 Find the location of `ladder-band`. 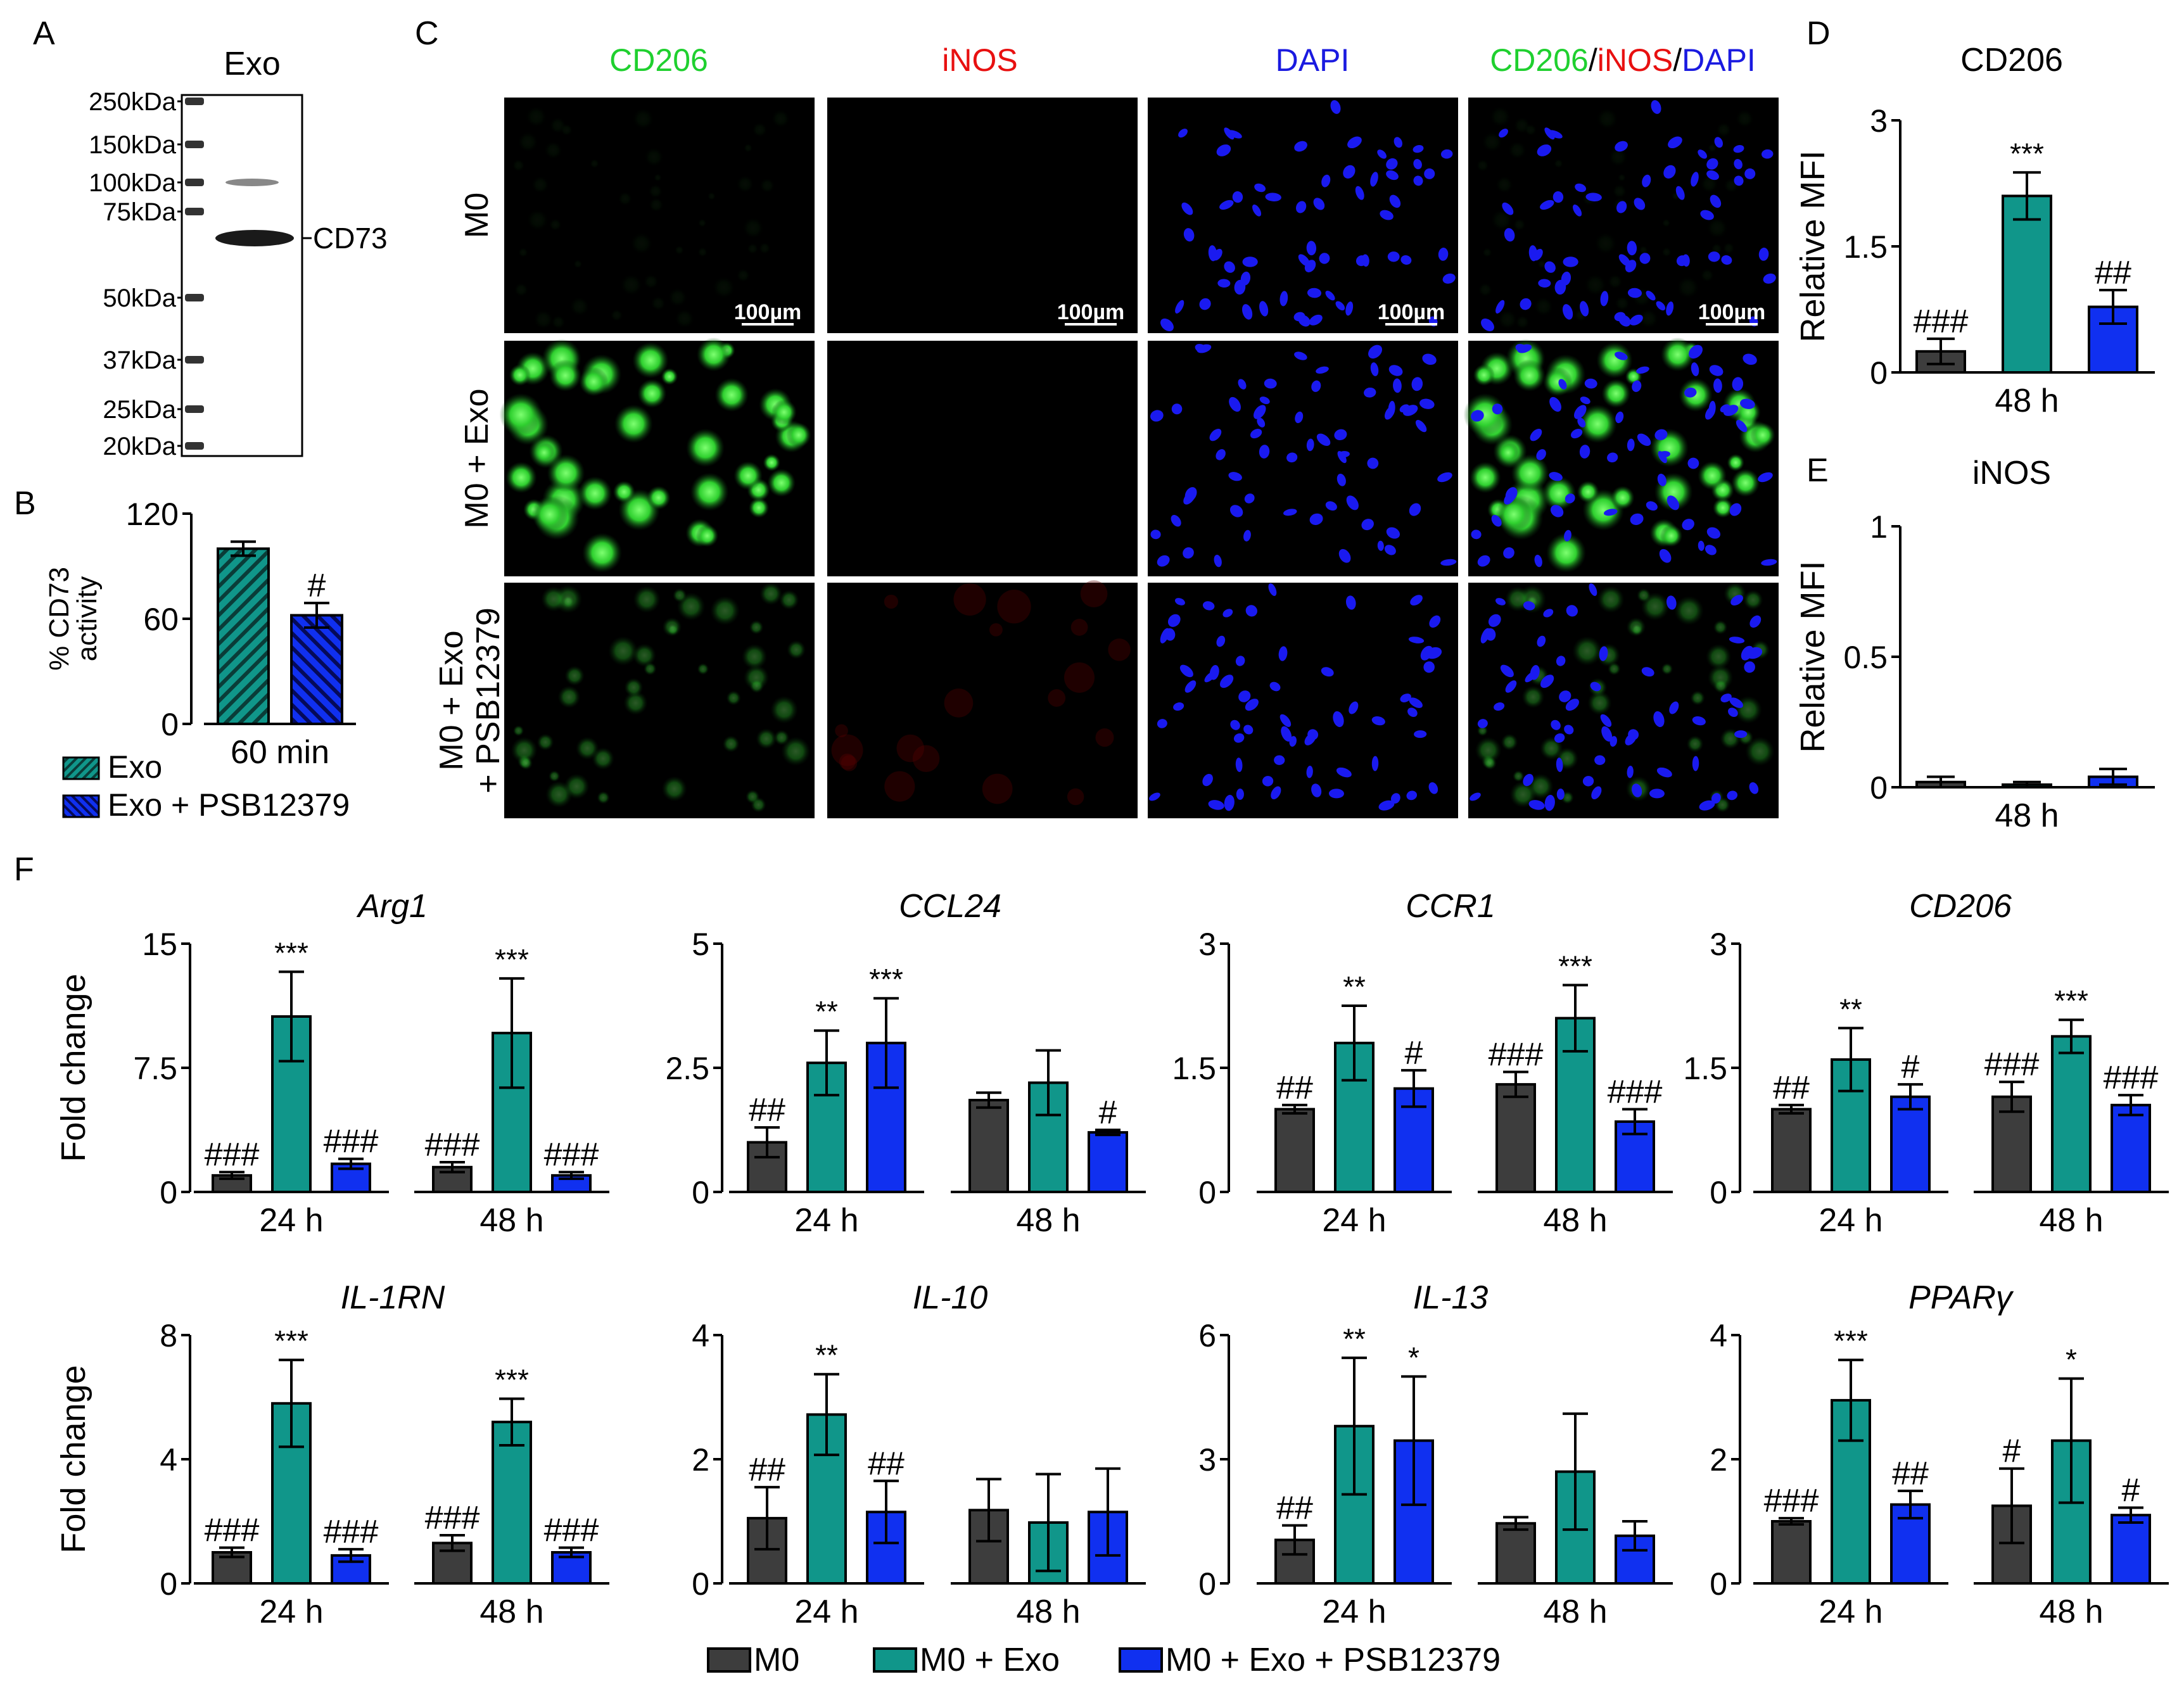

ladder-band is located at coordinates (194, 360).